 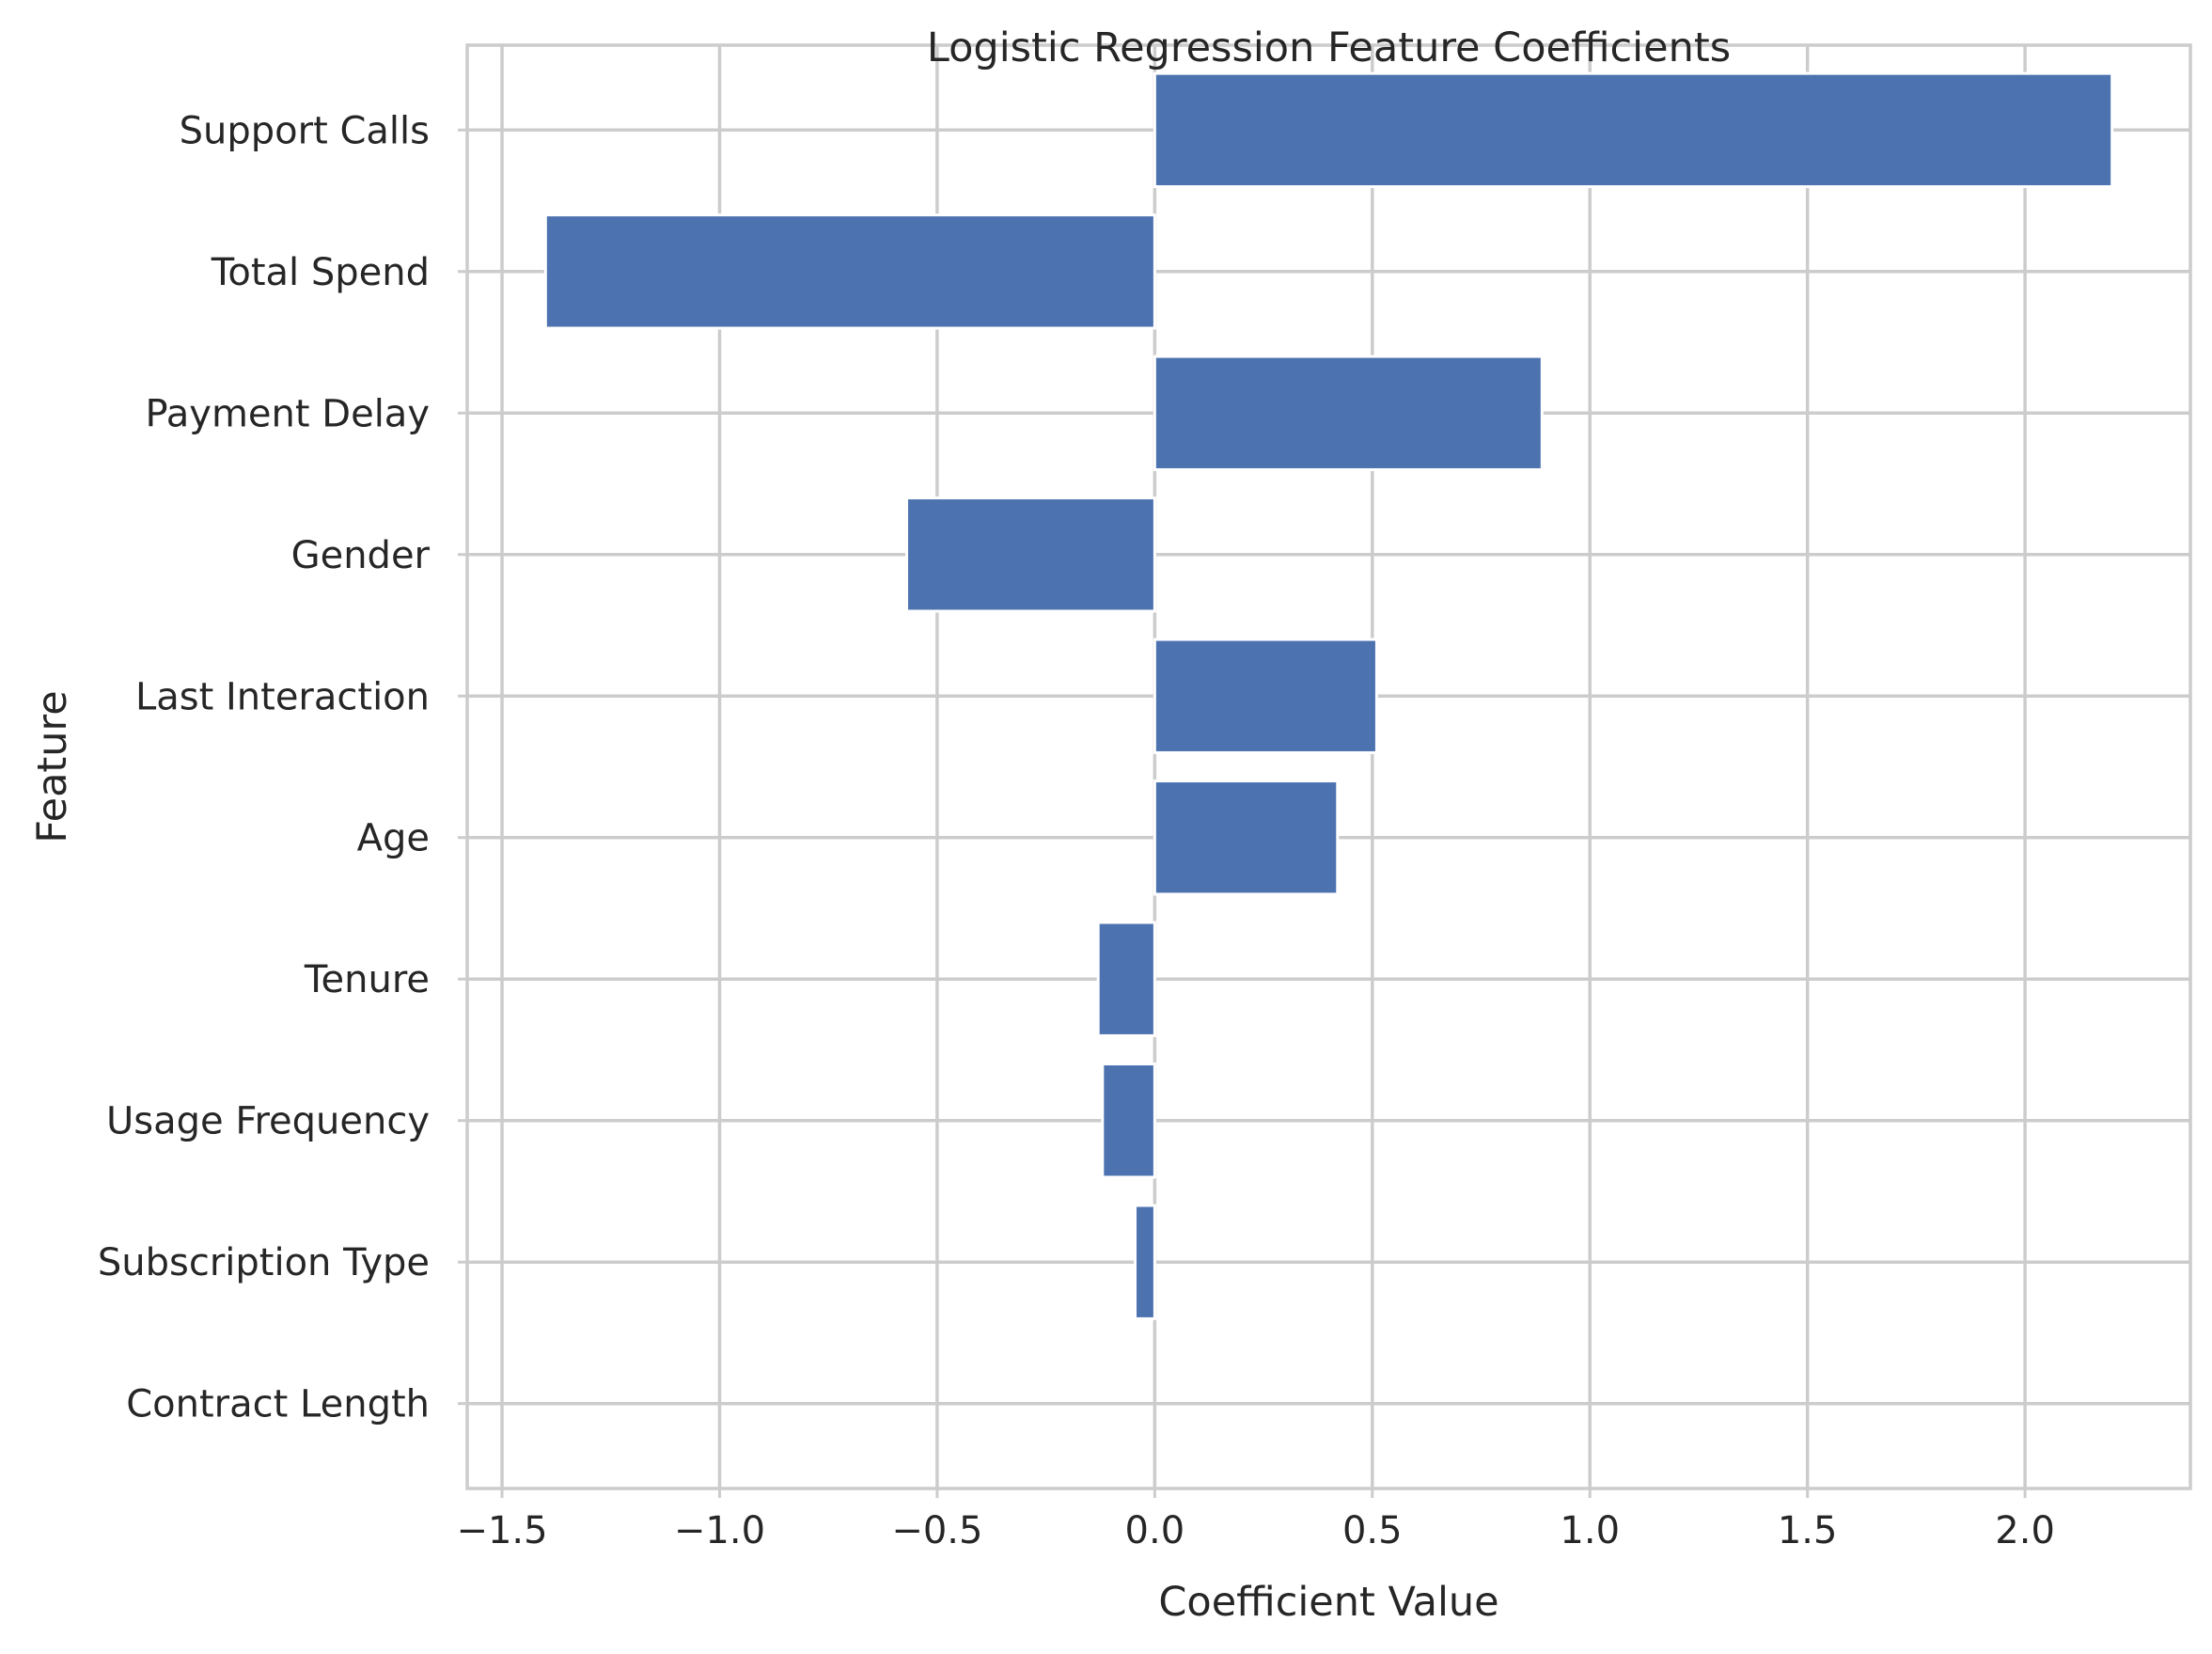 I want to click on y-tick-label: Tenure, so click(x=367, y=979).